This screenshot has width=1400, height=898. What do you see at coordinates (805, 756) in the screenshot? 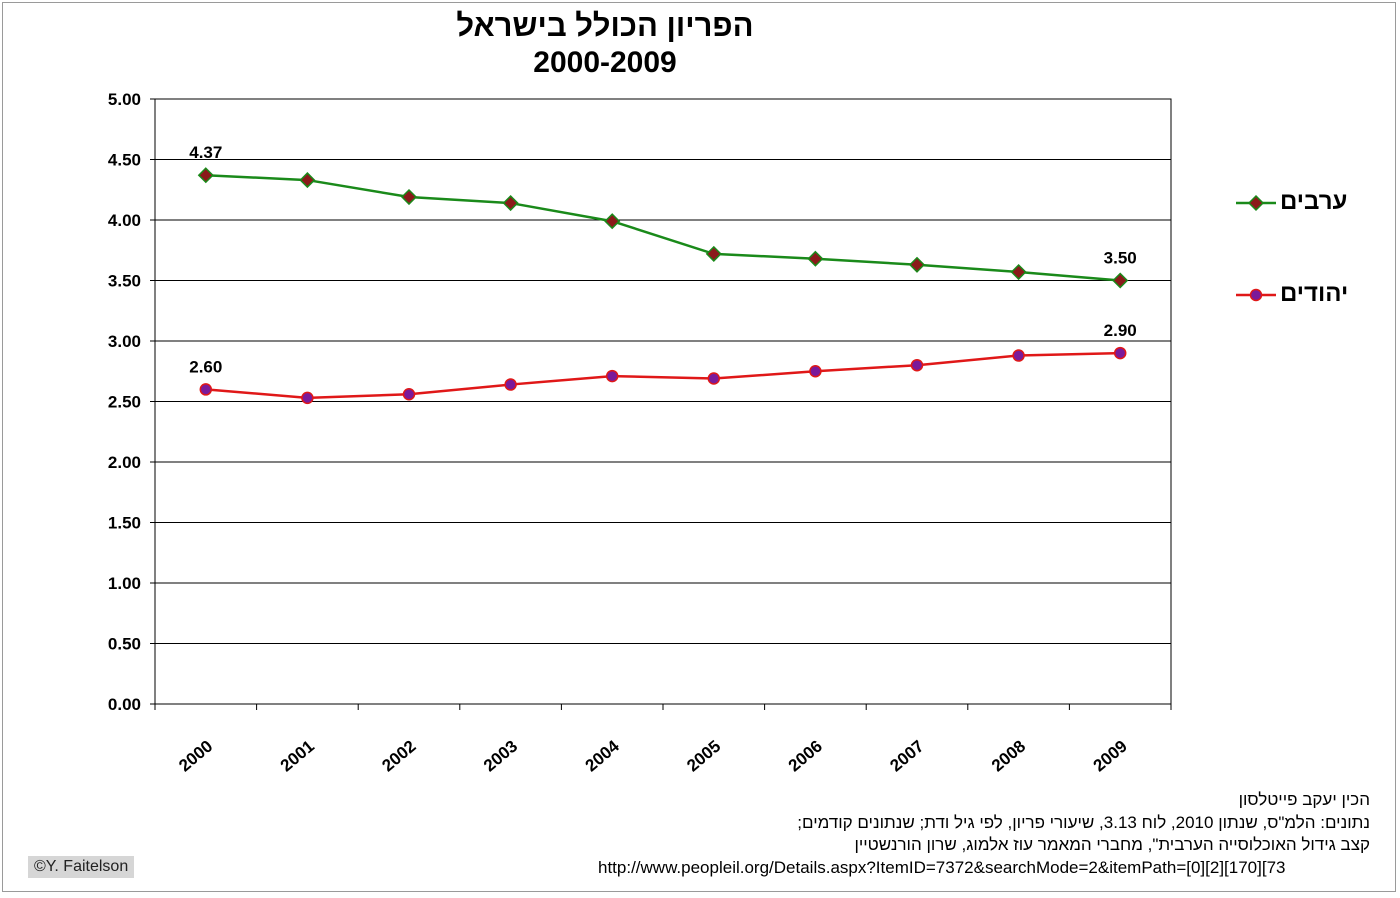
I see `x-tick-label: 2006` at bounding box center [805, 756].